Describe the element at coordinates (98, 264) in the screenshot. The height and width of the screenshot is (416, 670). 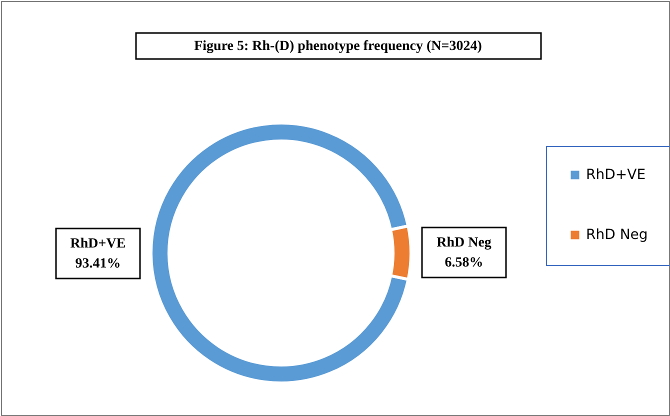
I see `data-label: 93.41%` at that location.